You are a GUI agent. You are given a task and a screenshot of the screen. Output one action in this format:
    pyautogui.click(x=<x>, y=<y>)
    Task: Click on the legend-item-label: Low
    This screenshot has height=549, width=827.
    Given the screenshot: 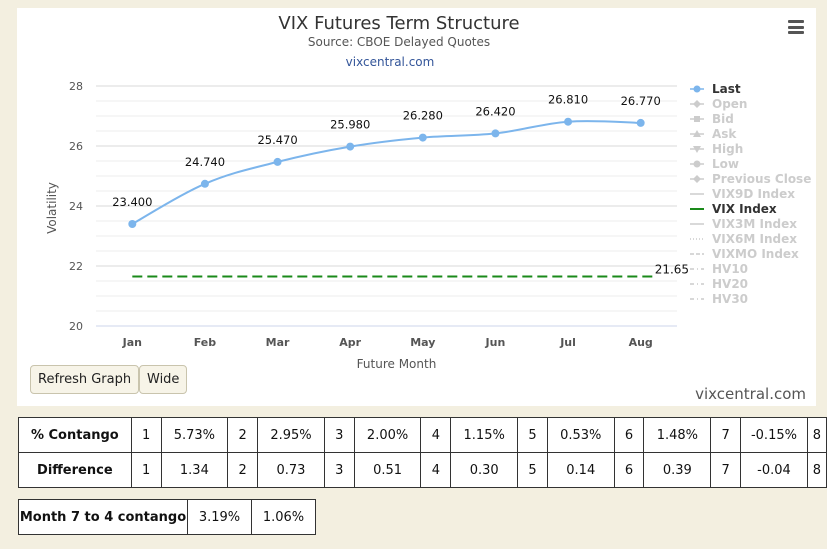 What is the action you would take?
    pyautogui.click(x=725, y=164)
    